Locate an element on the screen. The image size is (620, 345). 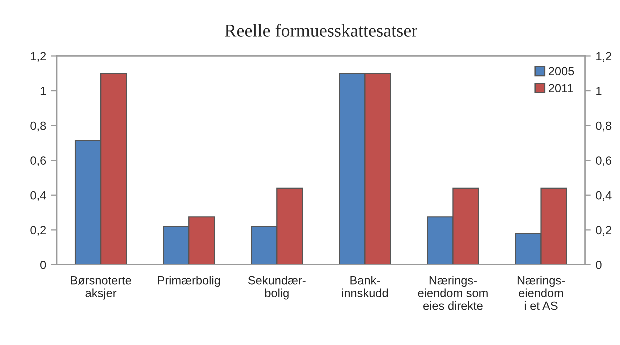
legend-label: 2005 is located at coordinates (561, 71).